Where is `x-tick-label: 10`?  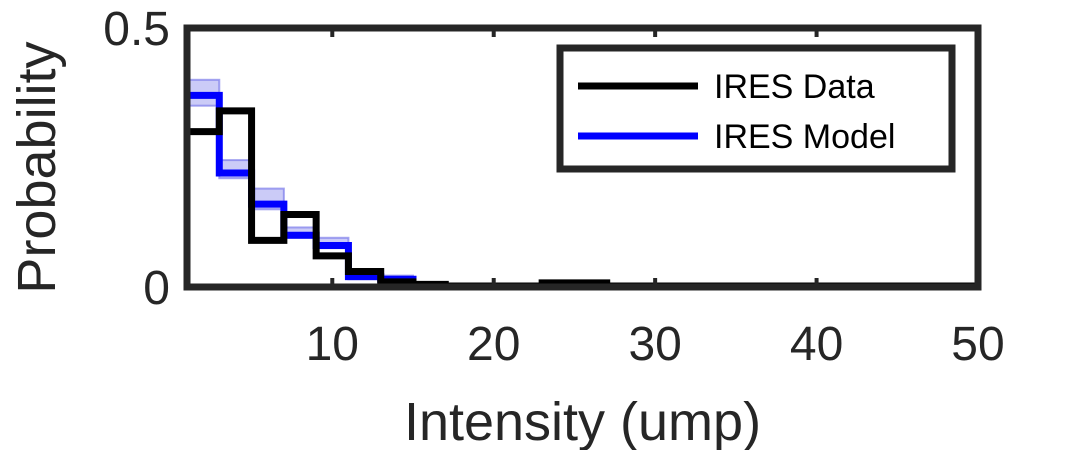
x-tick-label: 10 is located at coordinates (332, 344).